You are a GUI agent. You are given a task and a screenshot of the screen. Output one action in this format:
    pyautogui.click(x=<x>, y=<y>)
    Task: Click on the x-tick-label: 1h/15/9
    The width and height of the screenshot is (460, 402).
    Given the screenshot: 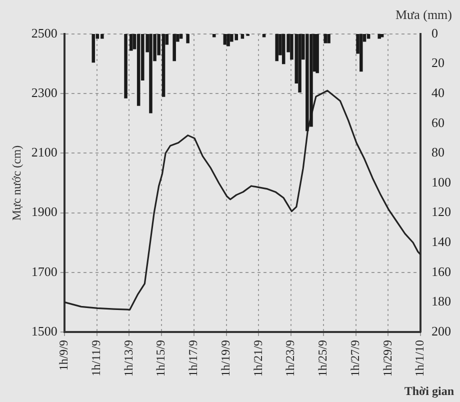 What is the action you would take?
    pyautogui.click(x=161, y=358)
    